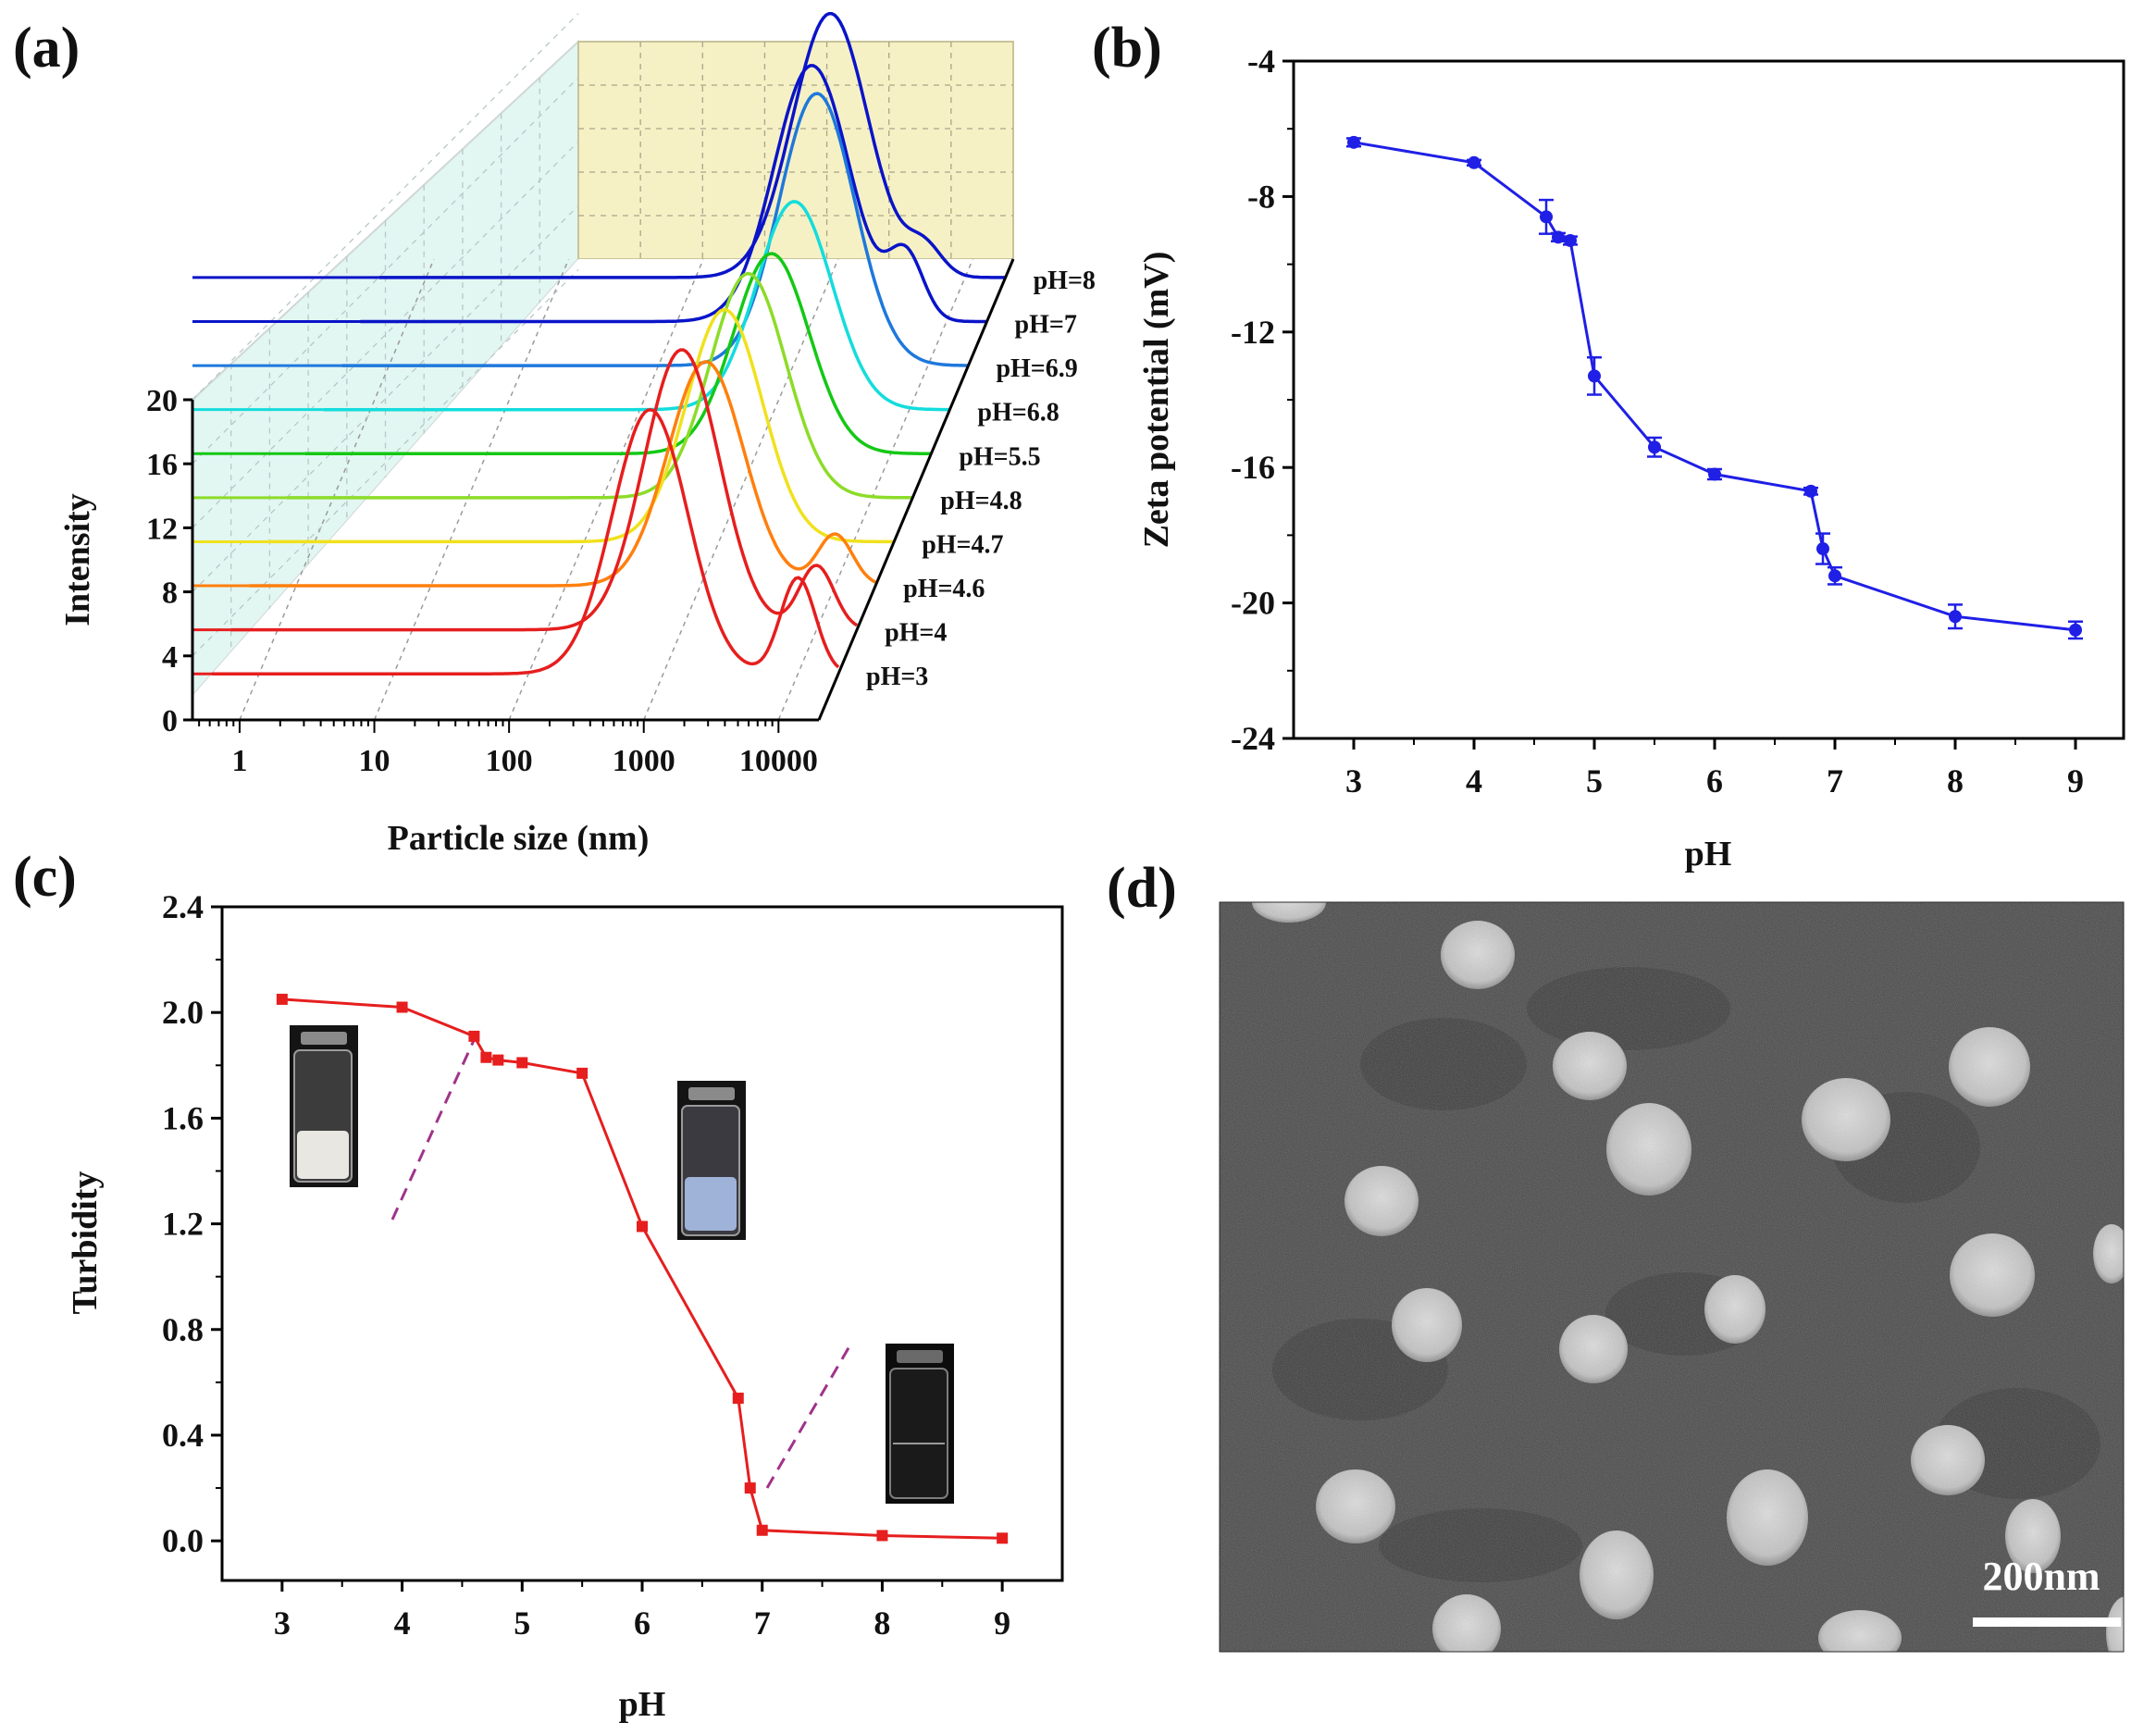 This screenshot has width=2156, height=1735. Describe the element at coordinates (1708, 854) in the screenshot. I see `b-x-axis-title: pH` at that location.